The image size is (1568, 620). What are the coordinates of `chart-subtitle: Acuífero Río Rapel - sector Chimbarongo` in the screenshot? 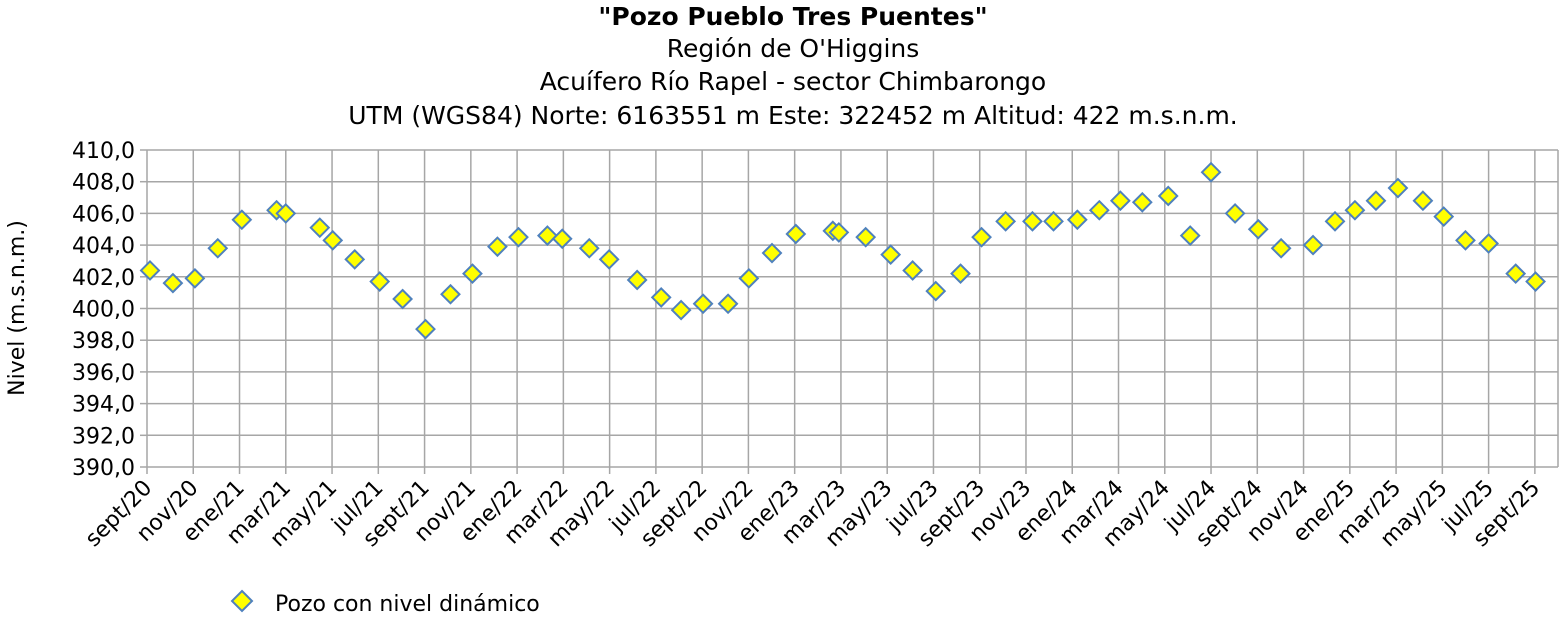 It's located at (793, 81).